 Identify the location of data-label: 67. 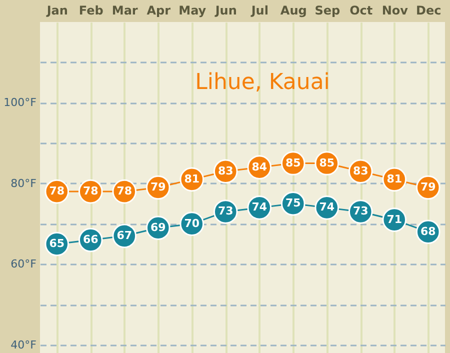
(124, 235).